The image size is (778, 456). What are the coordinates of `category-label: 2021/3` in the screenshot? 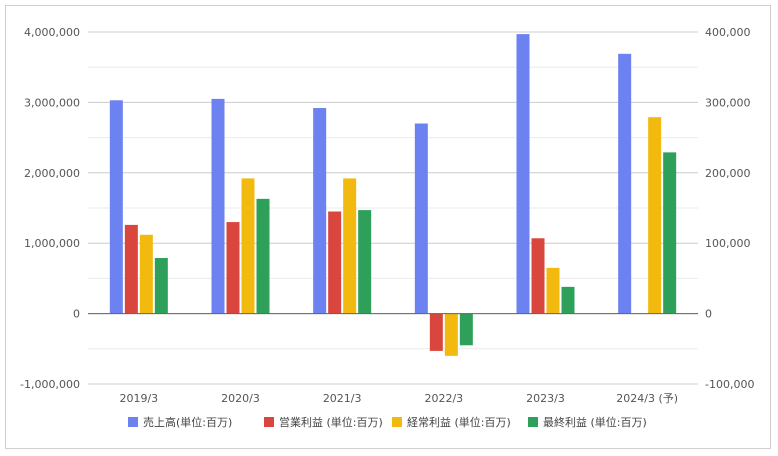 It's located at (342, 398).